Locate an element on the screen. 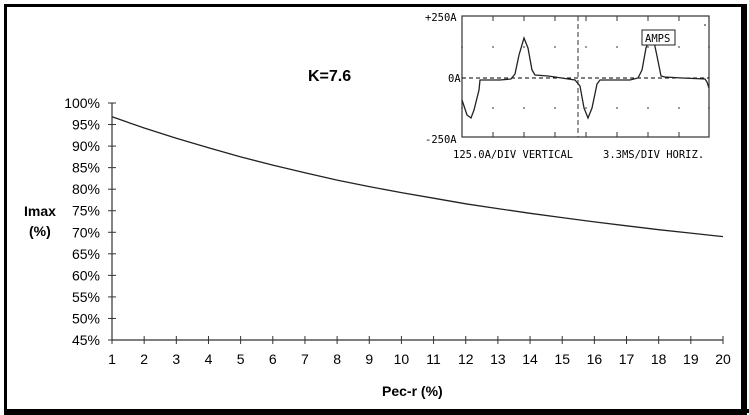 The image size is (749, 415). x-tick-label: 6 is located at coordinates (273, 359).